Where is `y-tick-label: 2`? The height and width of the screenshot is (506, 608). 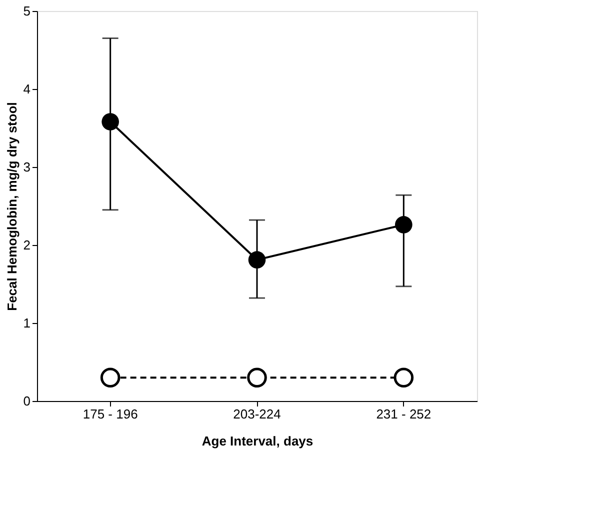
y-tick-label: 2 is located at coordinates (26, 245).